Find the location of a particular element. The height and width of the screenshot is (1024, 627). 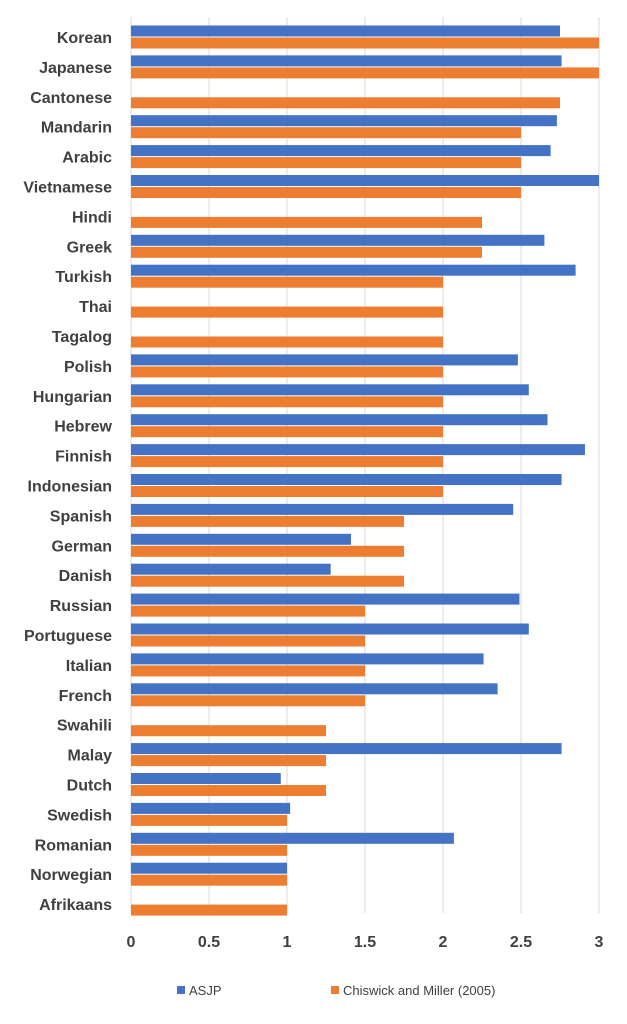

bar-chiswick-and-miller-2005-swahili is located at coordinates (228, 731).